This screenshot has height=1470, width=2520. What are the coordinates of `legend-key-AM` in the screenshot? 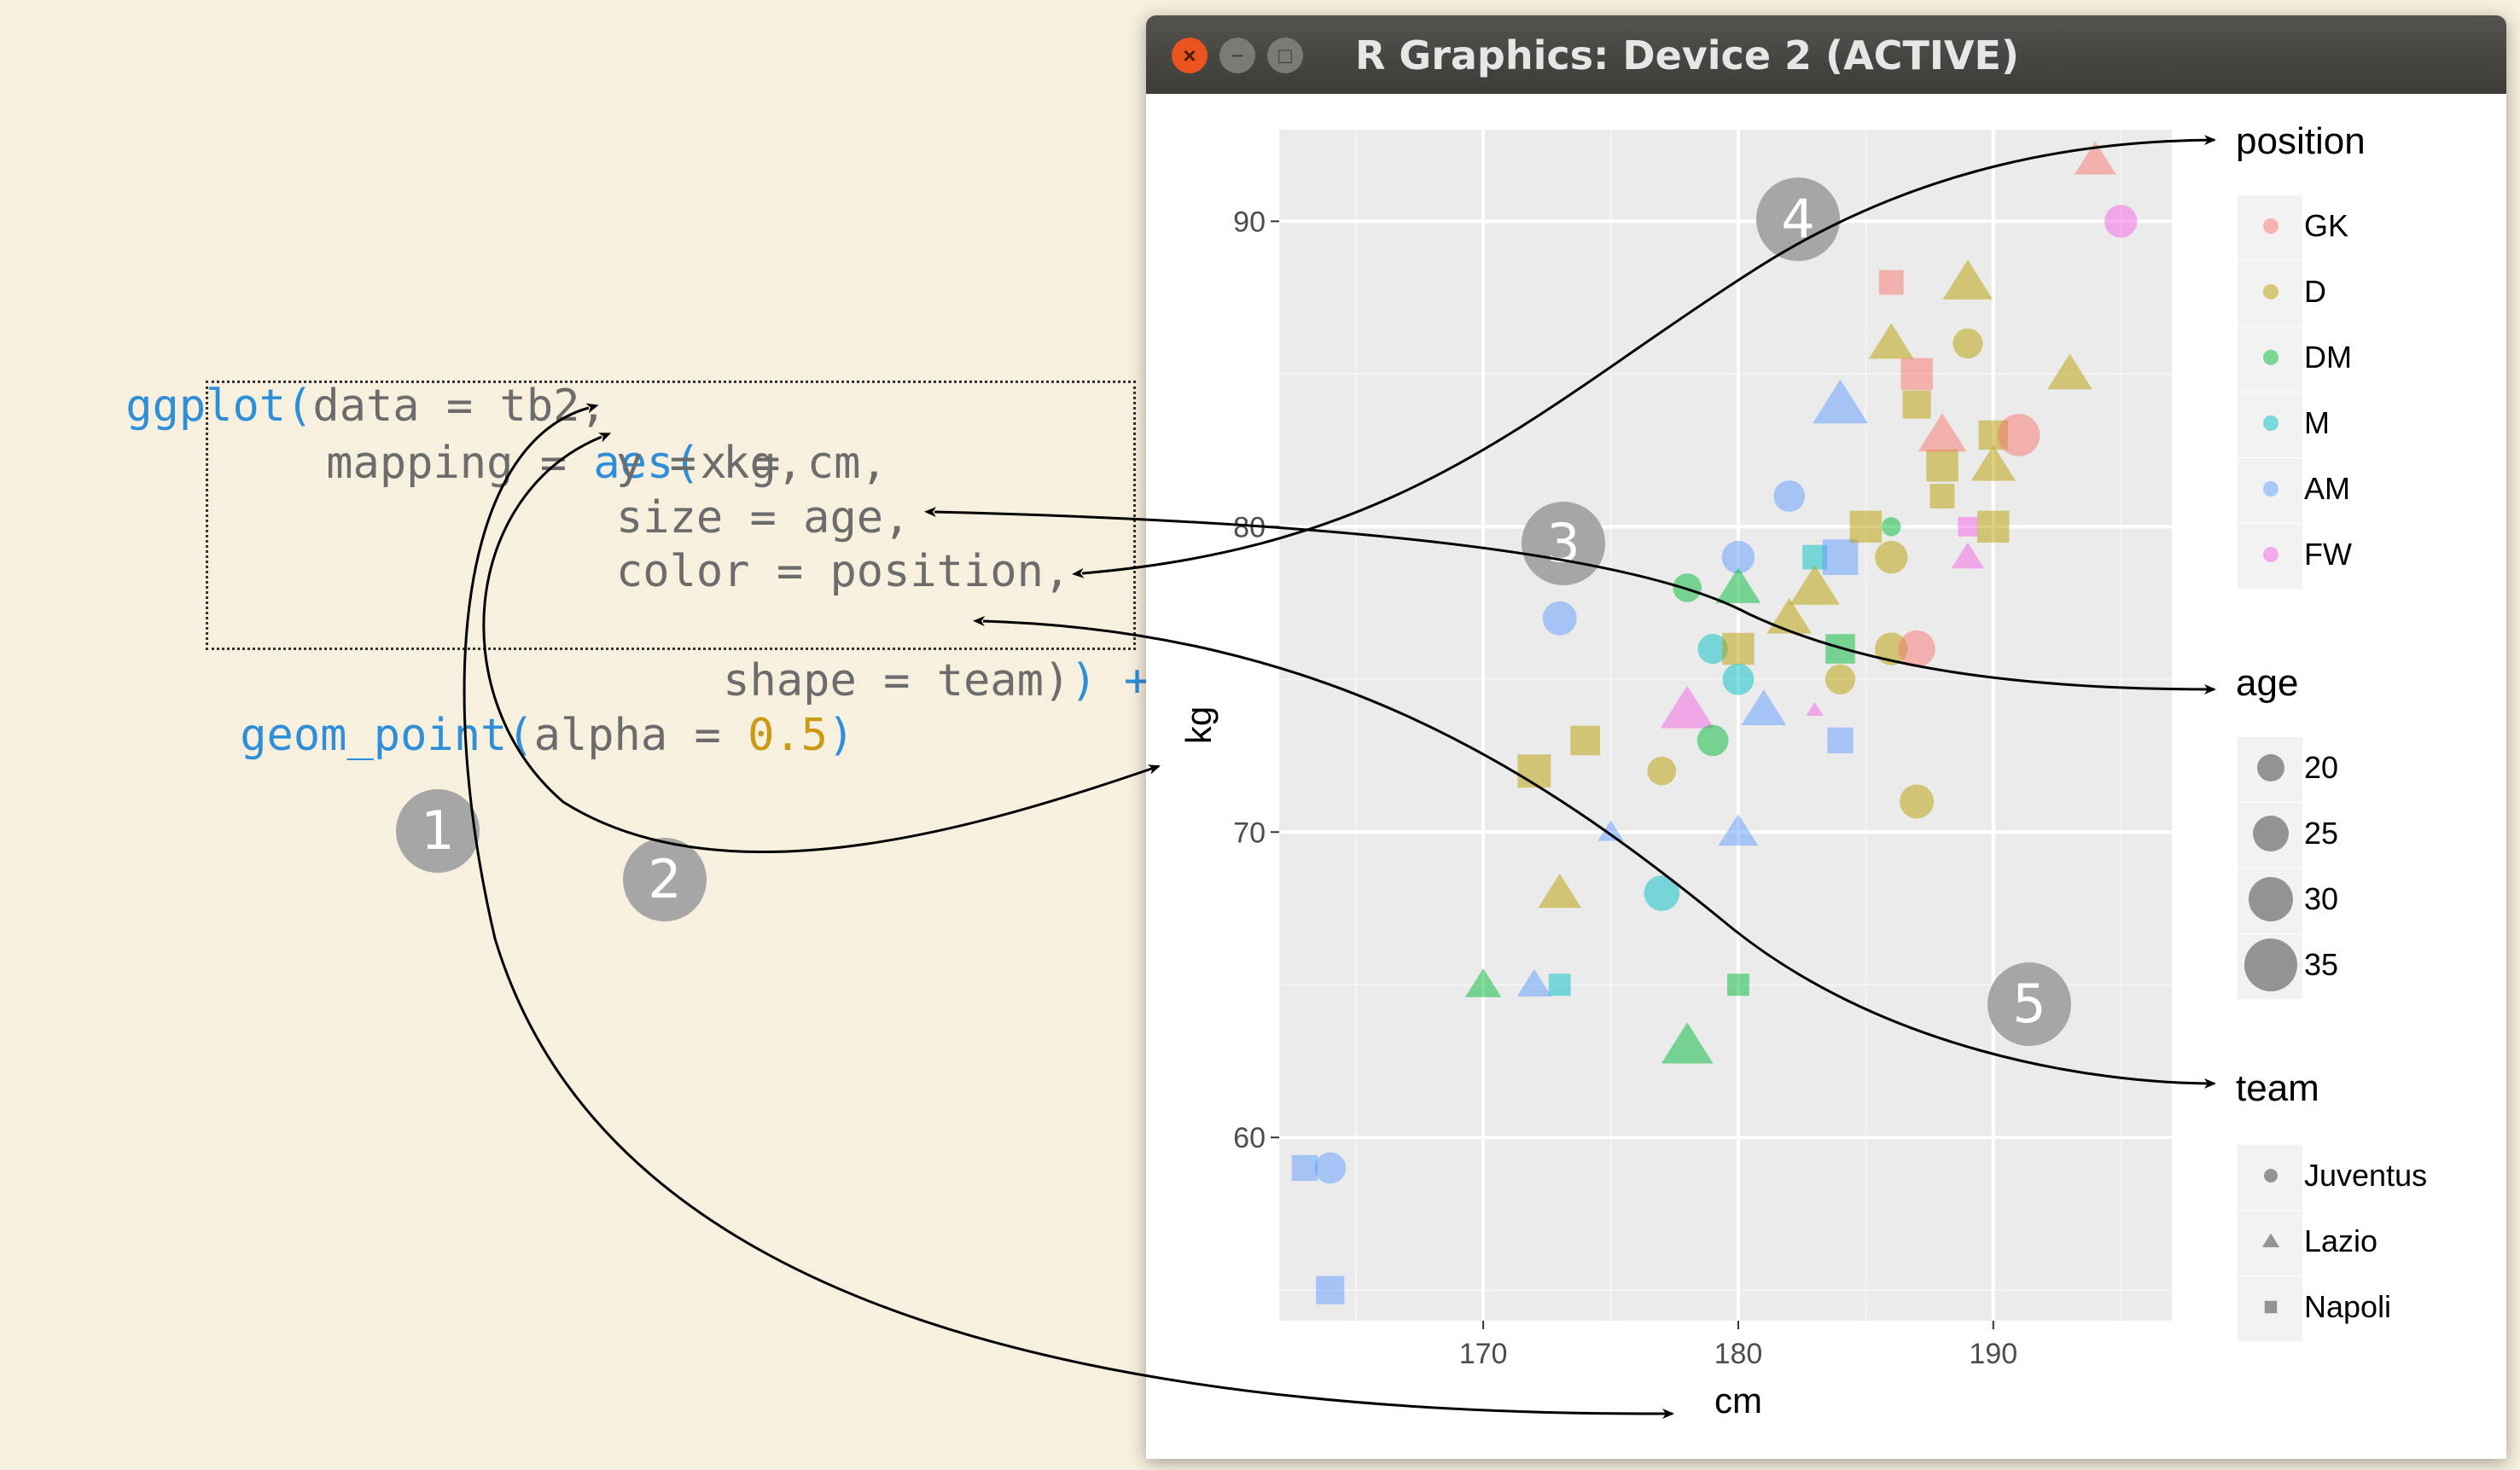 It's located at (2270, 489).